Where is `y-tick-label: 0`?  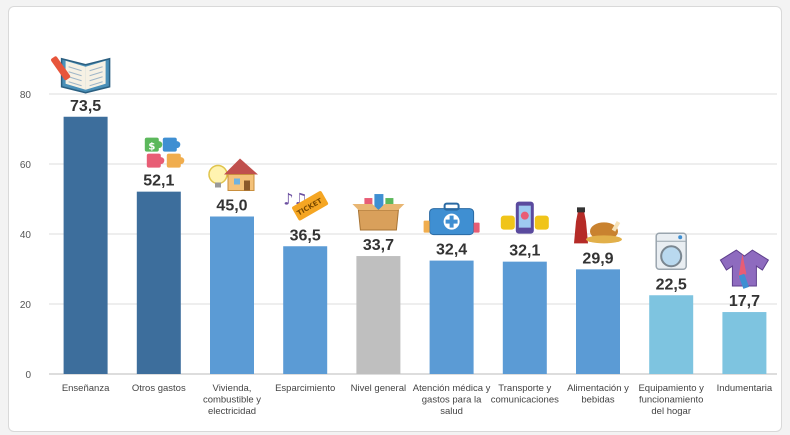 y-tick-label: 0 is located at coordinates (28, 375).